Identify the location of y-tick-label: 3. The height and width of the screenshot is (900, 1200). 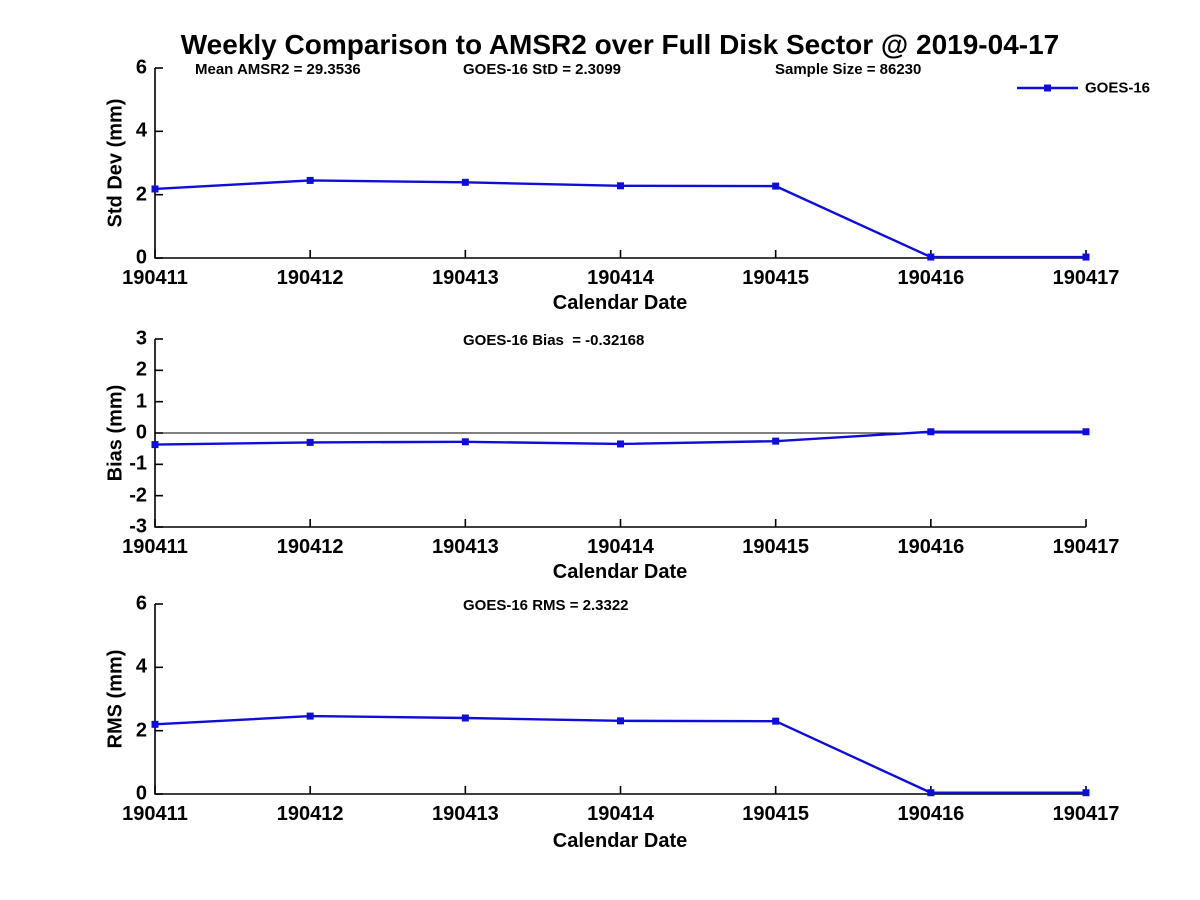
(141, 338).